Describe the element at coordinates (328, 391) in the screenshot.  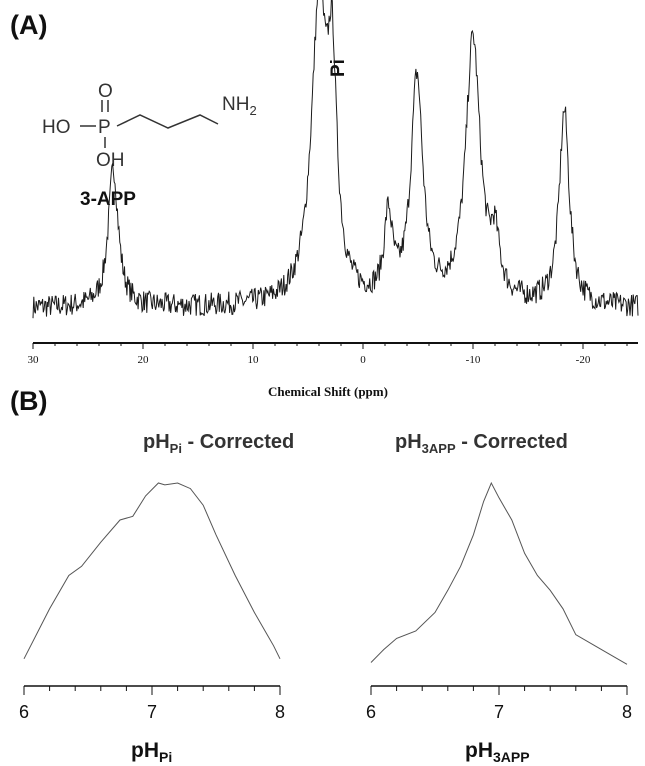
I see `spectrum-x-axis-label: Chemical Shift (ppm)` at that location.